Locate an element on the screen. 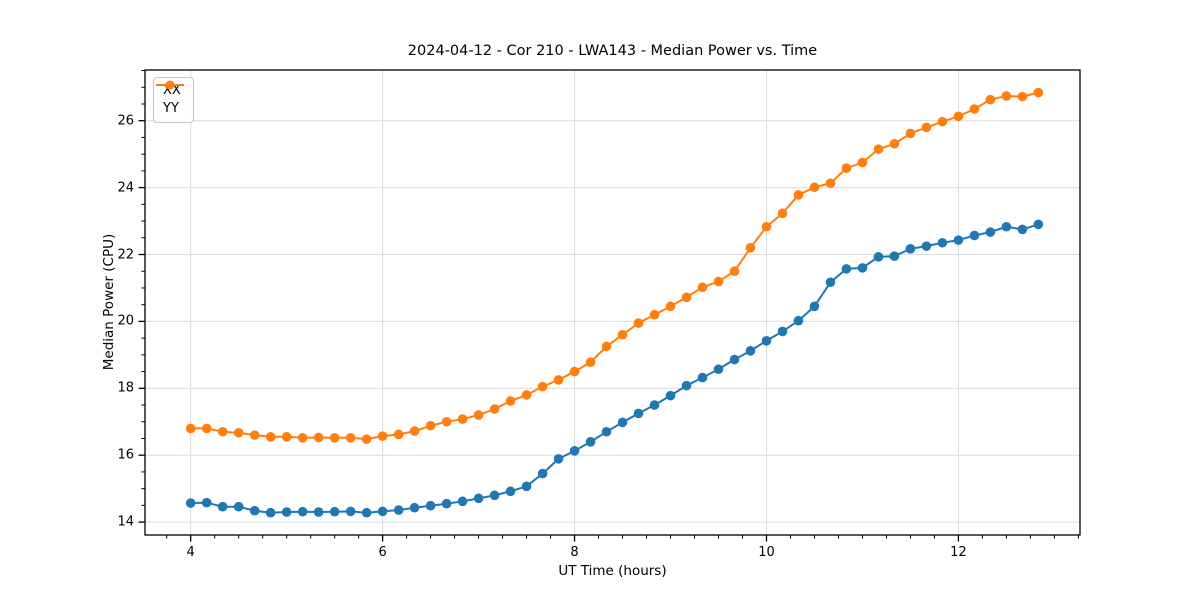 The width and height of the screenshot is (1200, 600). y-tick-label: 26 is located at coordinates (125, 121).